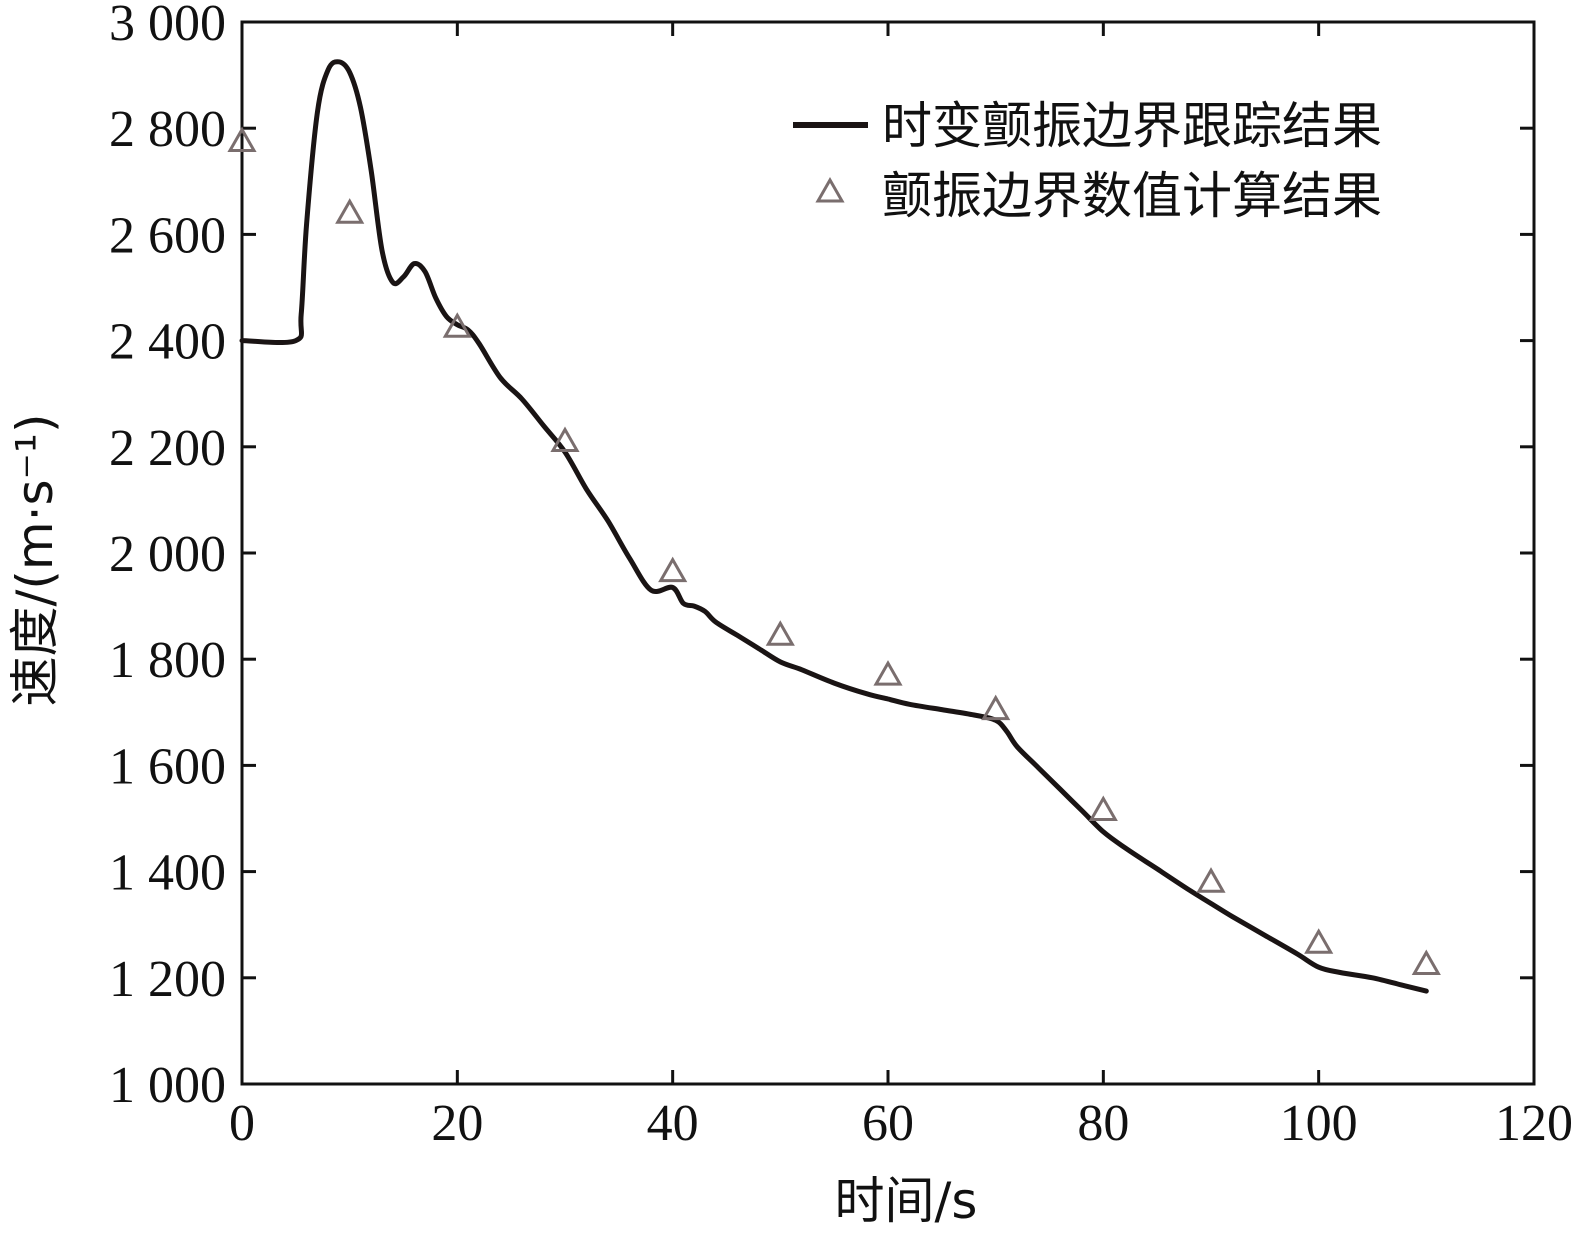 The image size is (1585, 1244). Describe the element at coordinates (242, 1123) in the screenshot. I see `x-tick-label: 0` at that location.